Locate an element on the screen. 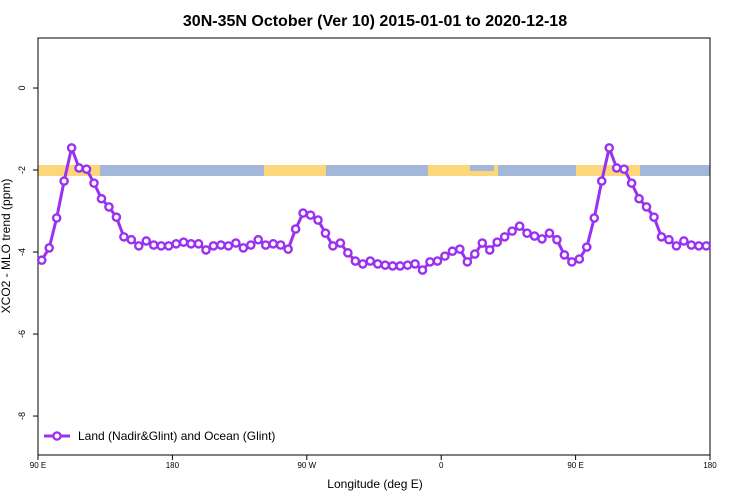 The image size is (750, 500). y-tick-label: -4 is located at coordinates (22, 252).